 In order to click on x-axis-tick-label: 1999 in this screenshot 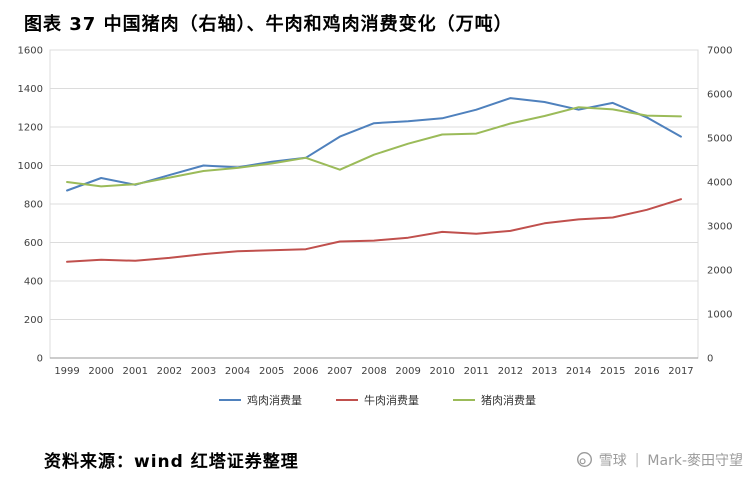, I will do `click(66, 371)`.